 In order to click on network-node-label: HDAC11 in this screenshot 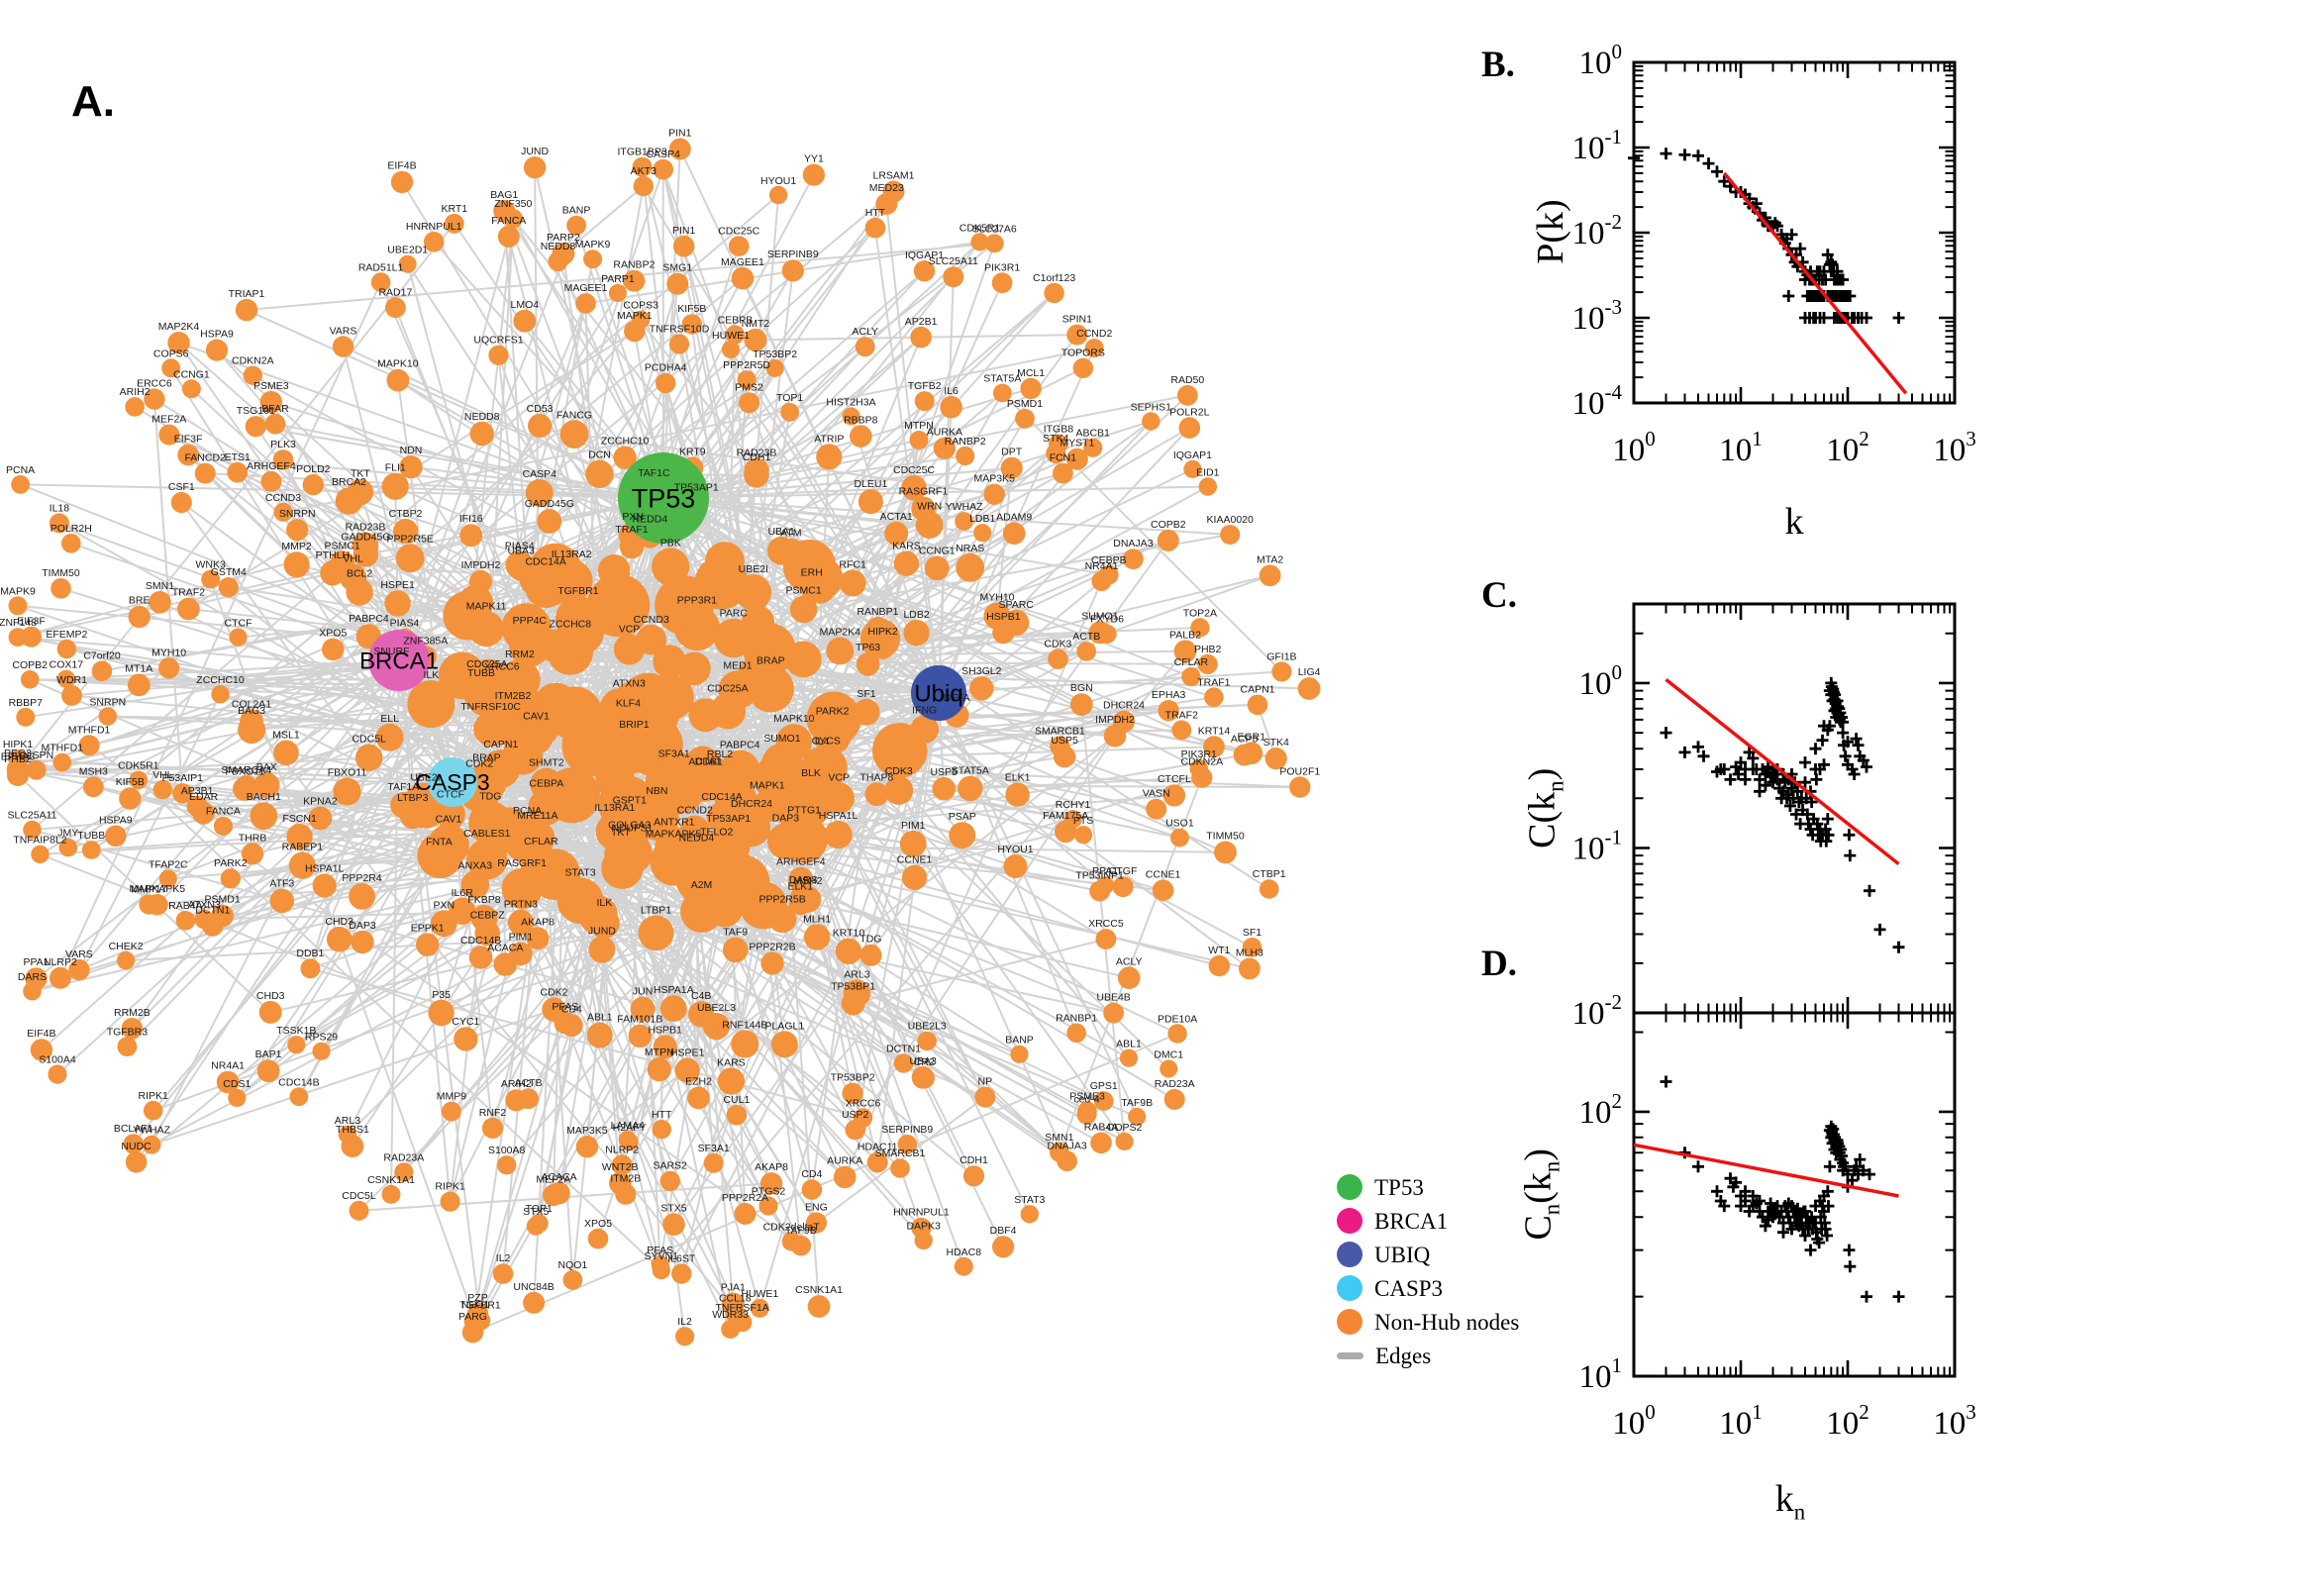, I will do `click(878, 1147)`.